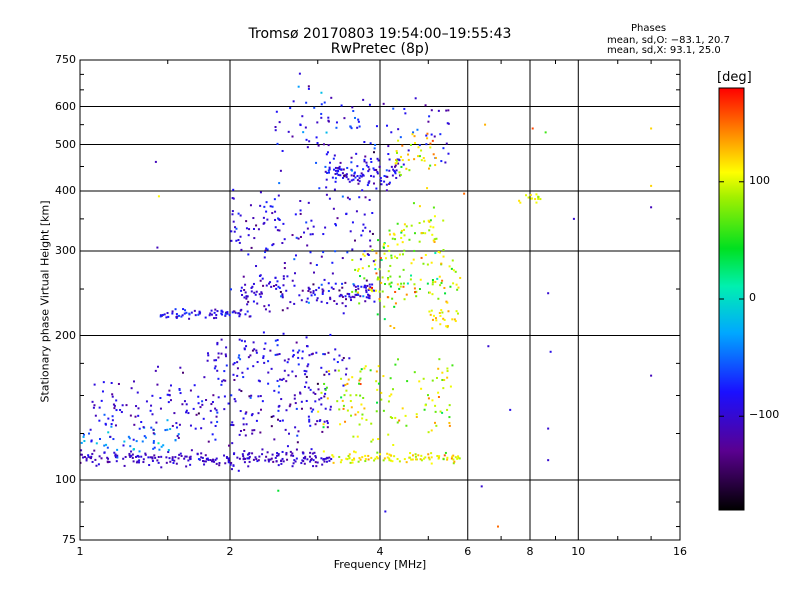 The width and height of the screenshot is (800, 600). Describe the element at coordinates (578, 551) in the screenshot. I see `x-tick-label: 10` at that location.